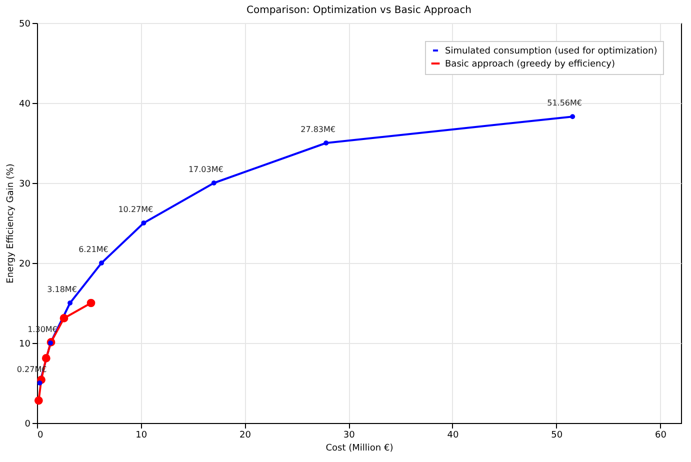 The image size is (691, 462). Describe the element at coordinates (62, 289) in the screenshot. I see `annotation: 3.18M€` at that location.